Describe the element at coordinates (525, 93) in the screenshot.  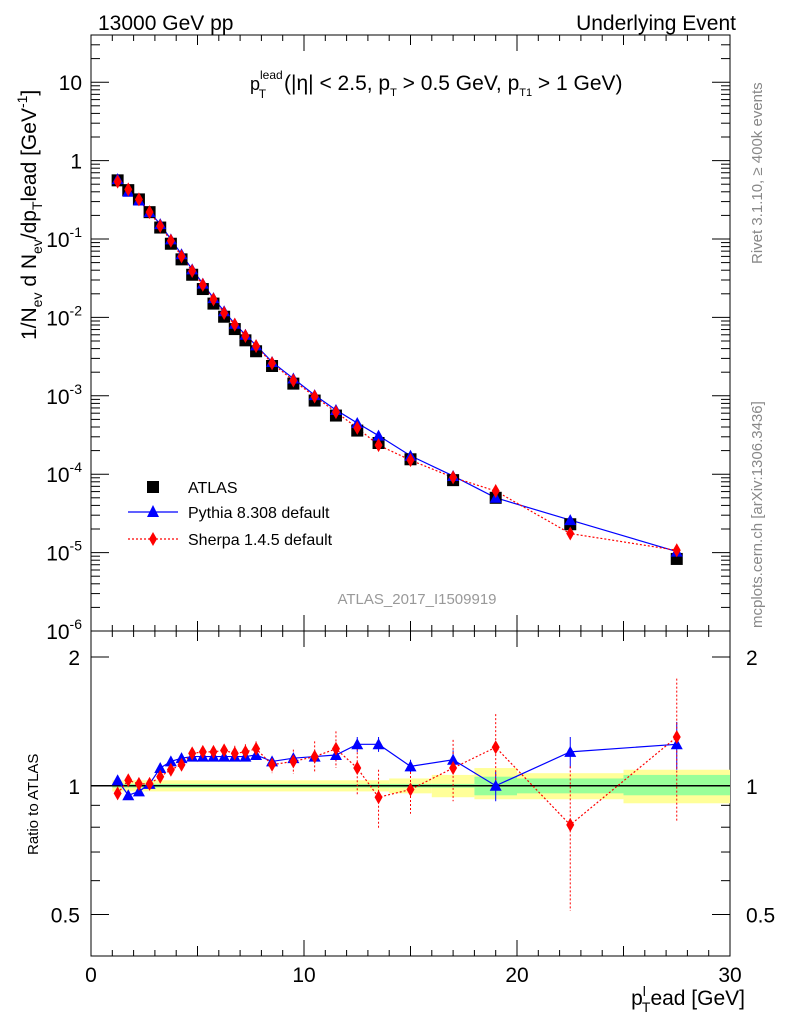
I see `title-rest2-sub: T1` at that location.